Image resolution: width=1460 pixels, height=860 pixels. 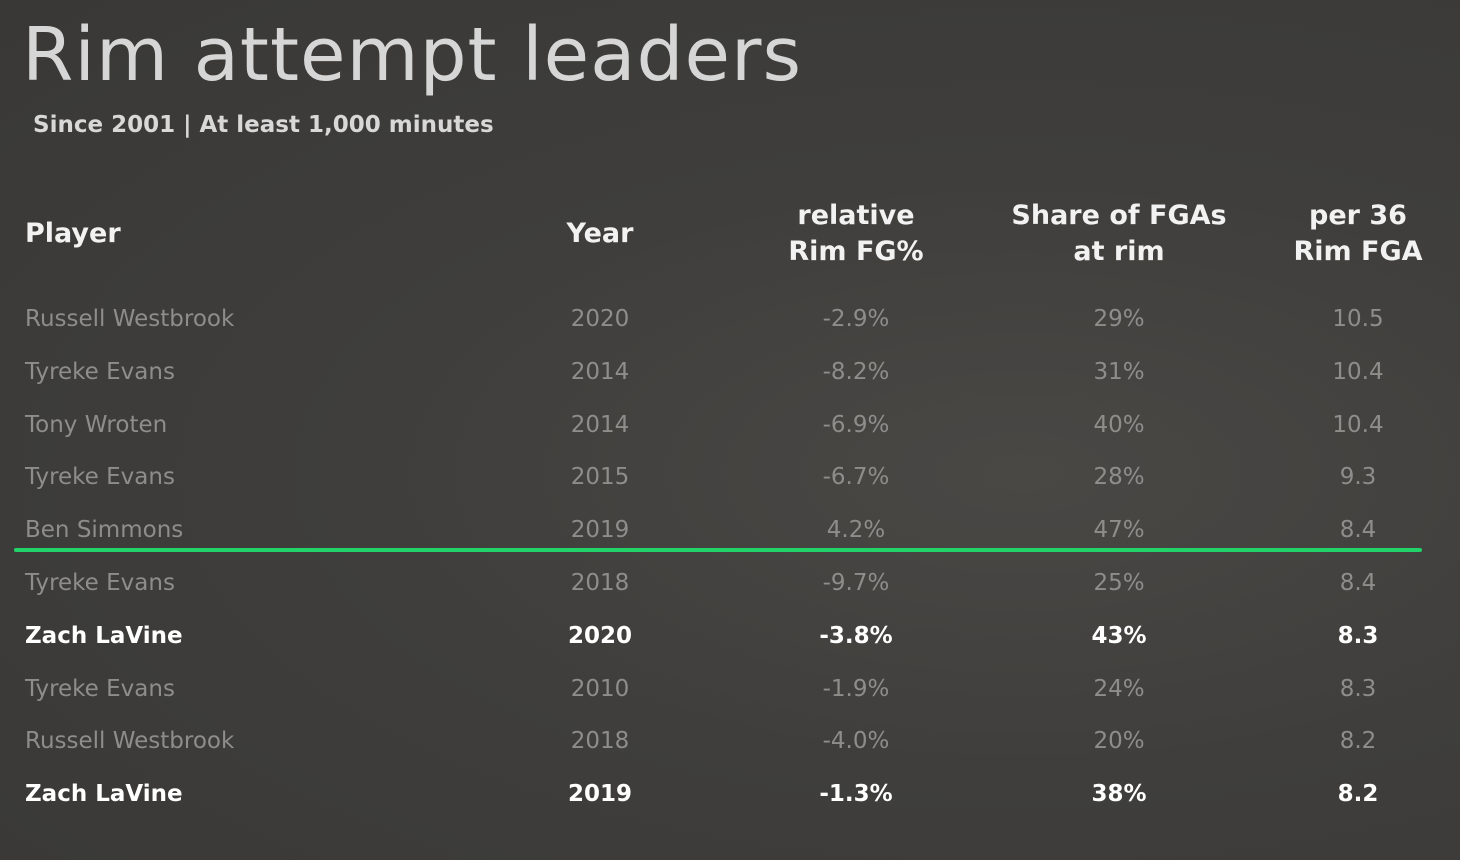 I want to click on share-fga-cell: 31%, so click(x=1119, y=372).